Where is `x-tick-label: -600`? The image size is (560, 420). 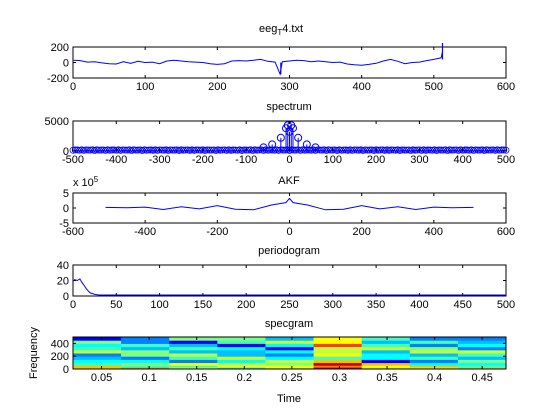 x-tick-label: -600 is located at coordinates (73, 232).